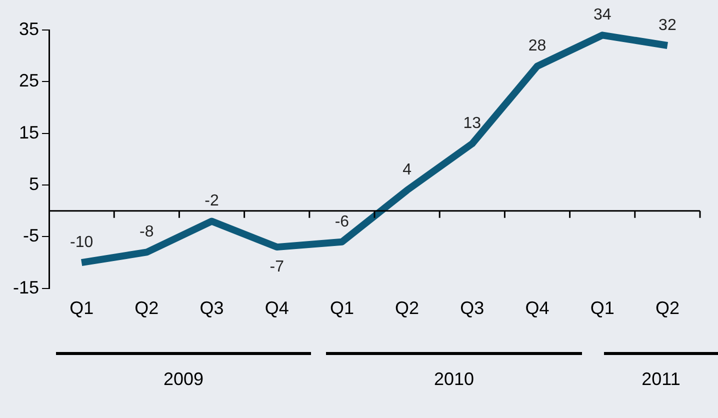 This screenshot has width=718, height=418. I want to click on data-label: 28, so click(537, 46).